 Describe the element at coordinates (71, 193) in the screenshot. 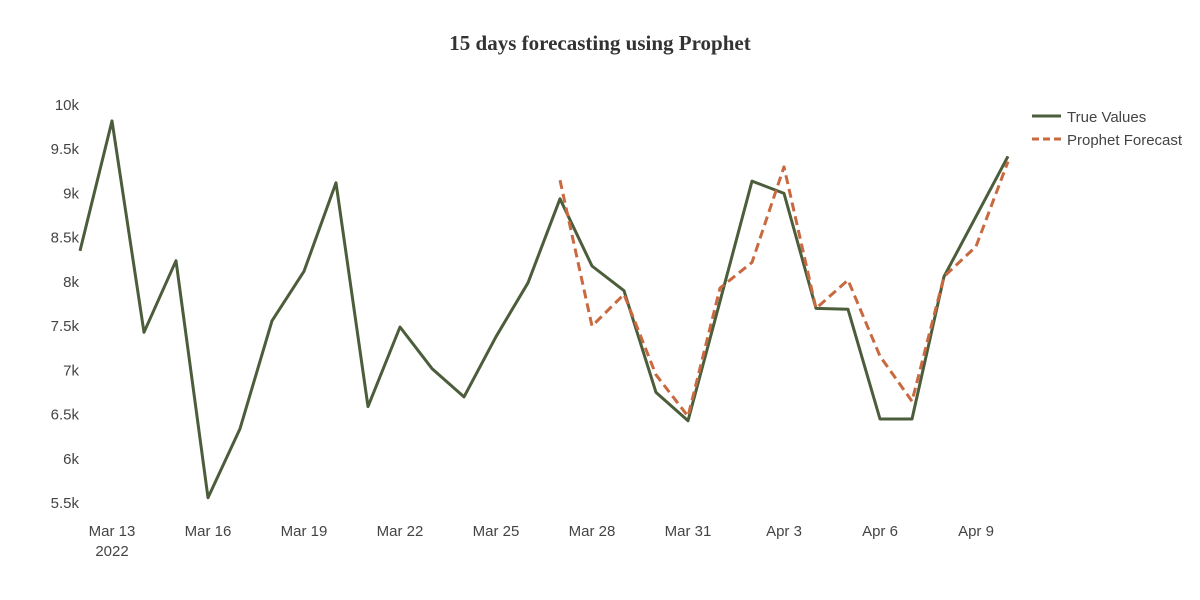

I see `y-tick-label-9k: 9k` at that location.